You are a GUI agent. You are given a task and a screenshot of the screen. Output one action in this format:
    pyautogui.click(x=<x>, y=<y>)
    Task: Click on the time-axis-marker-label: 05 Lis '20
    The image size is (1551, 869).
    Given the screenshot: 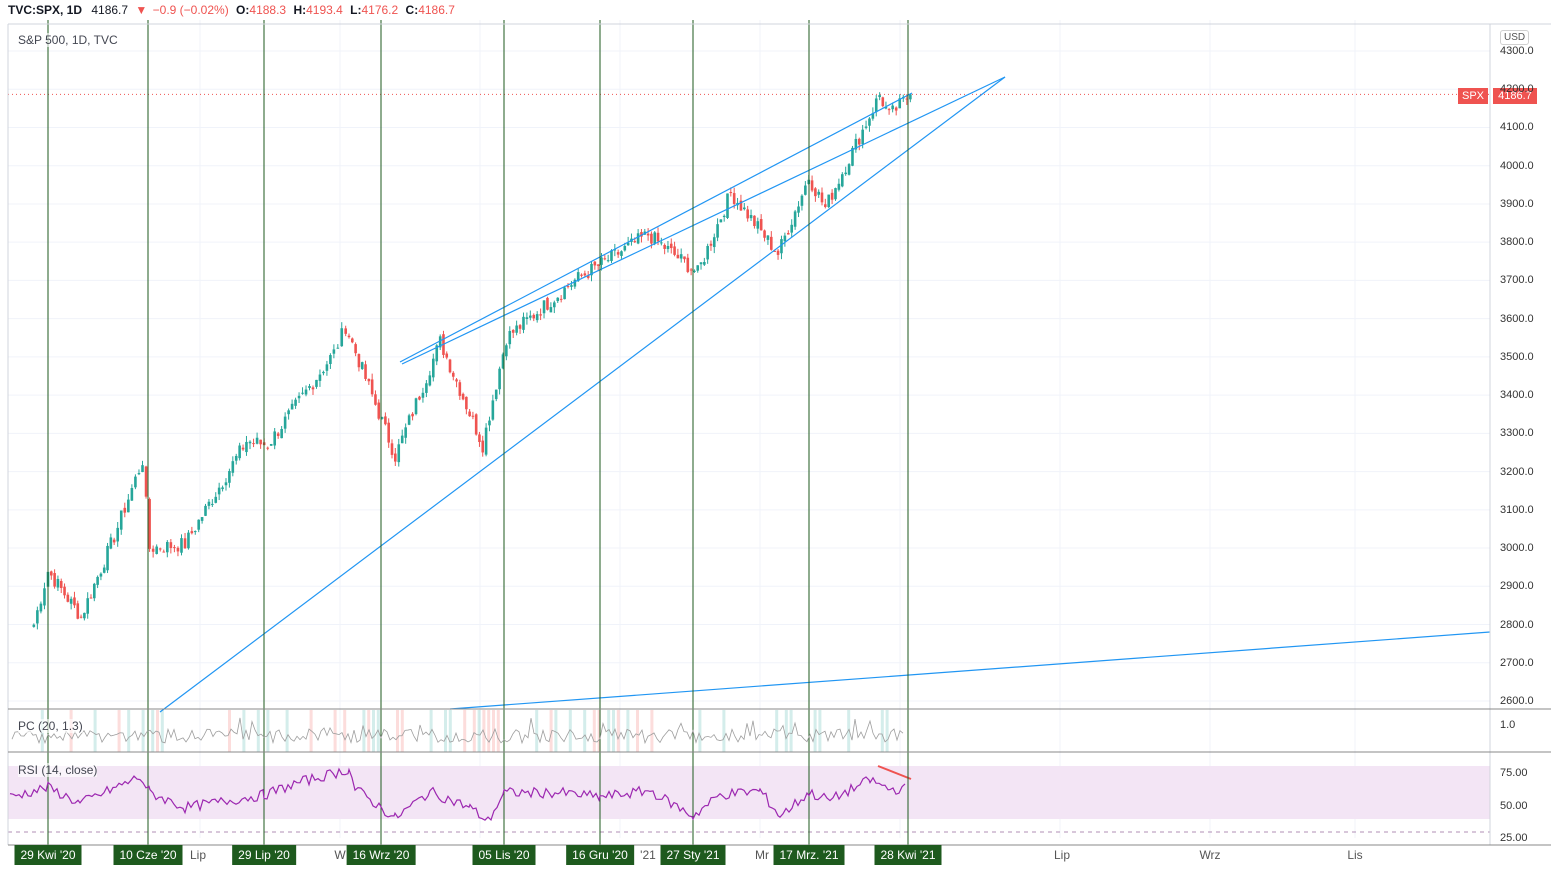 What is the action you would take?
    pyautogui.click(x=504, y=855)
    